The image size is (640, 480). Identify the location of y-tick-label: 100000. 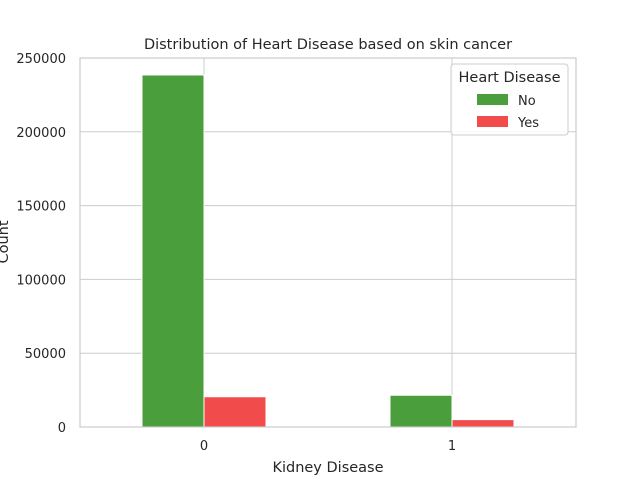
(41, 280).